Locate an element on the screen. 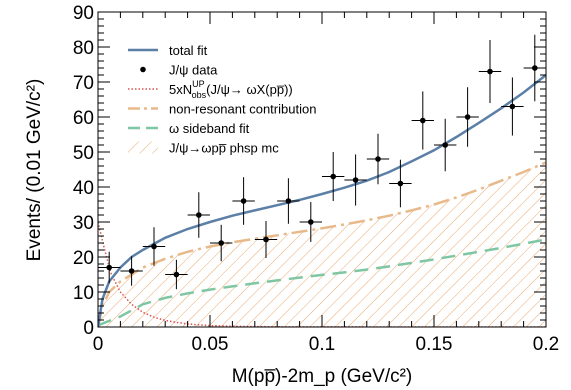  legend-label-sub: obs is located at coordinates (199, 95).